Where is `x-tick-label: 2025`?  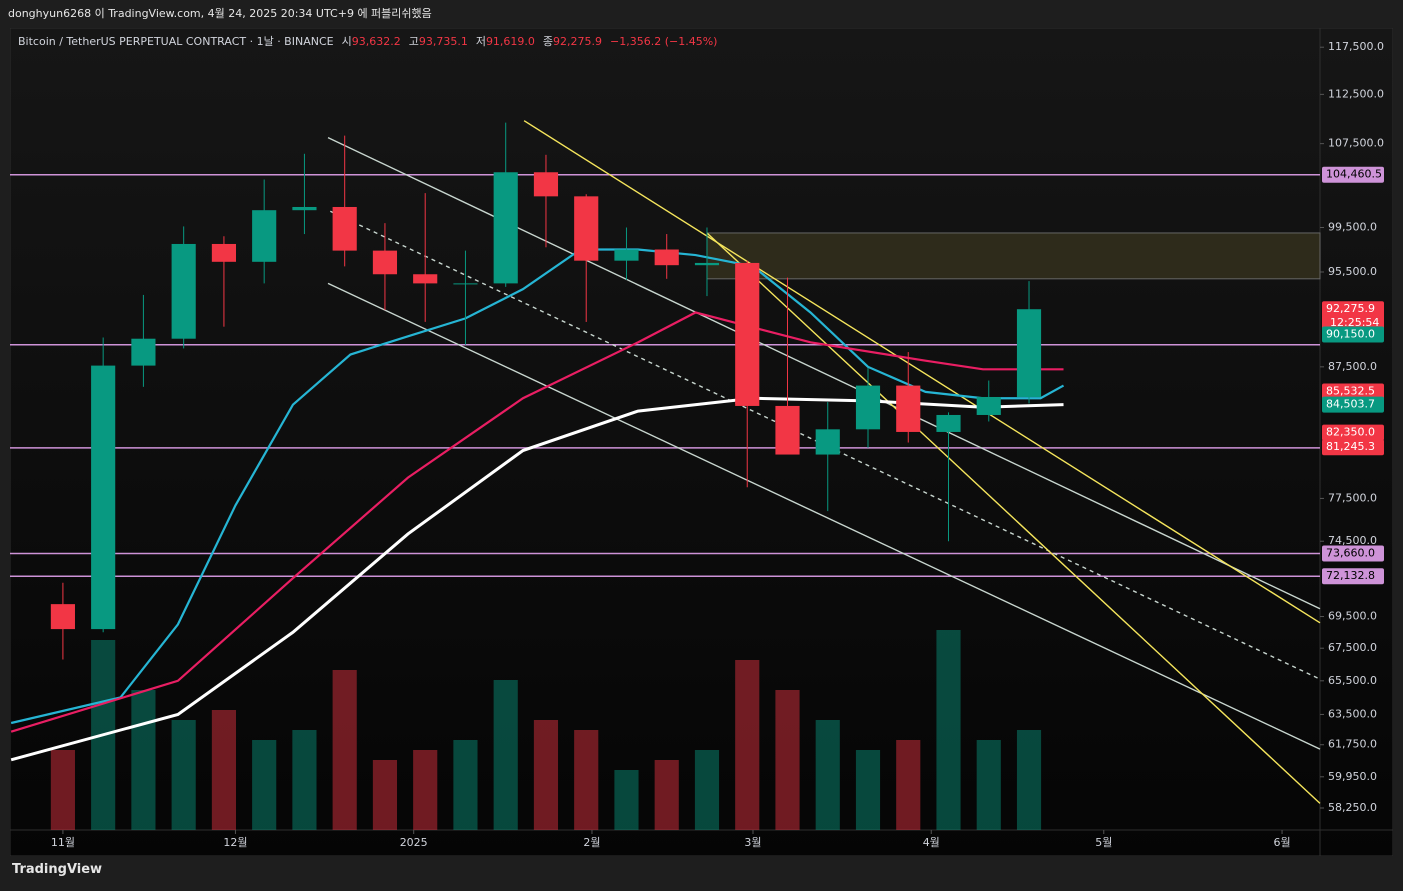 x-tick-label: 2025 is located at coordinates (414, 842).